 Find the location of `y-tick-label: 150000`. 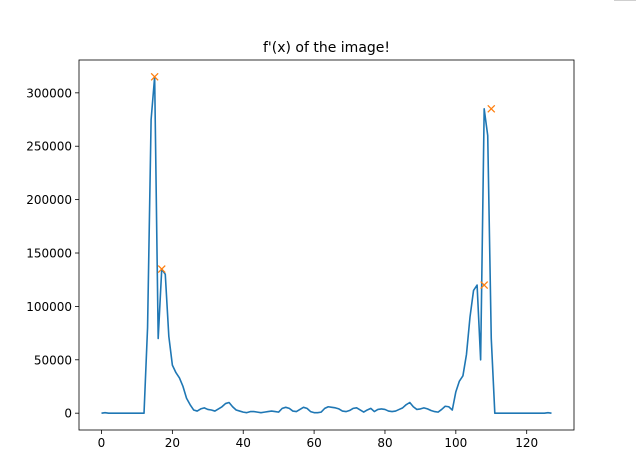

y-tick-label: 150000 is located at coordinates (49, 254).